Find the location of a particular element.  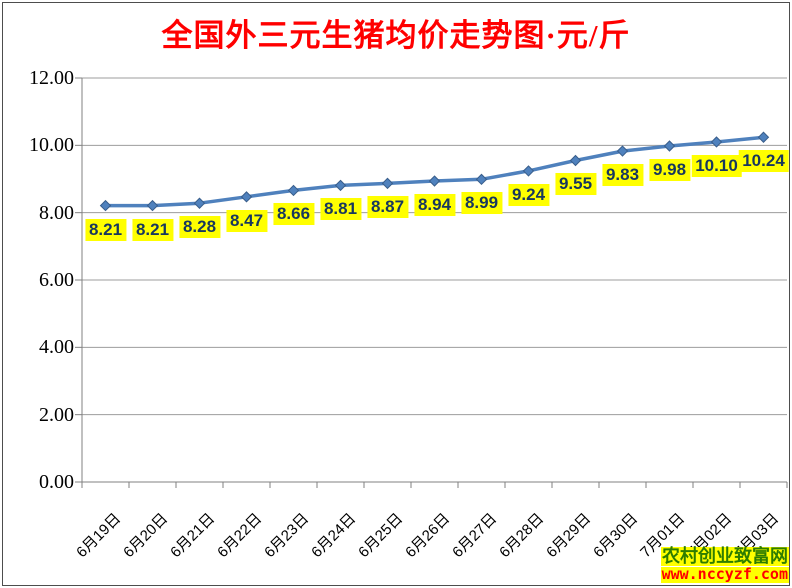

data-label: 8.81 is located at coordinates (340, 209).